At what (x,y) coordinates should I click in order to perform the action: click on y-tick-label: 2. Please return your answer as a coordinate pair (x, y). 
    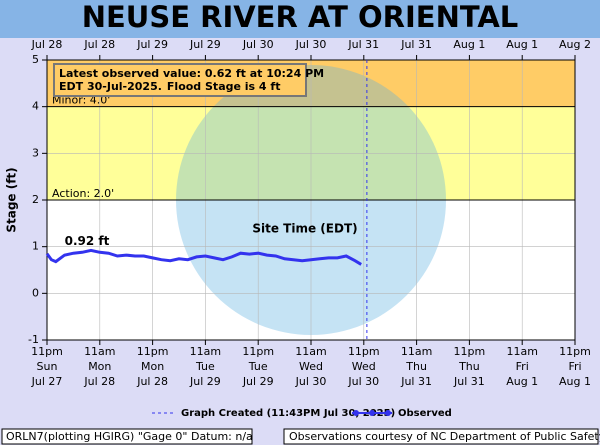
    Looking at the image, I should click on (35, 199).